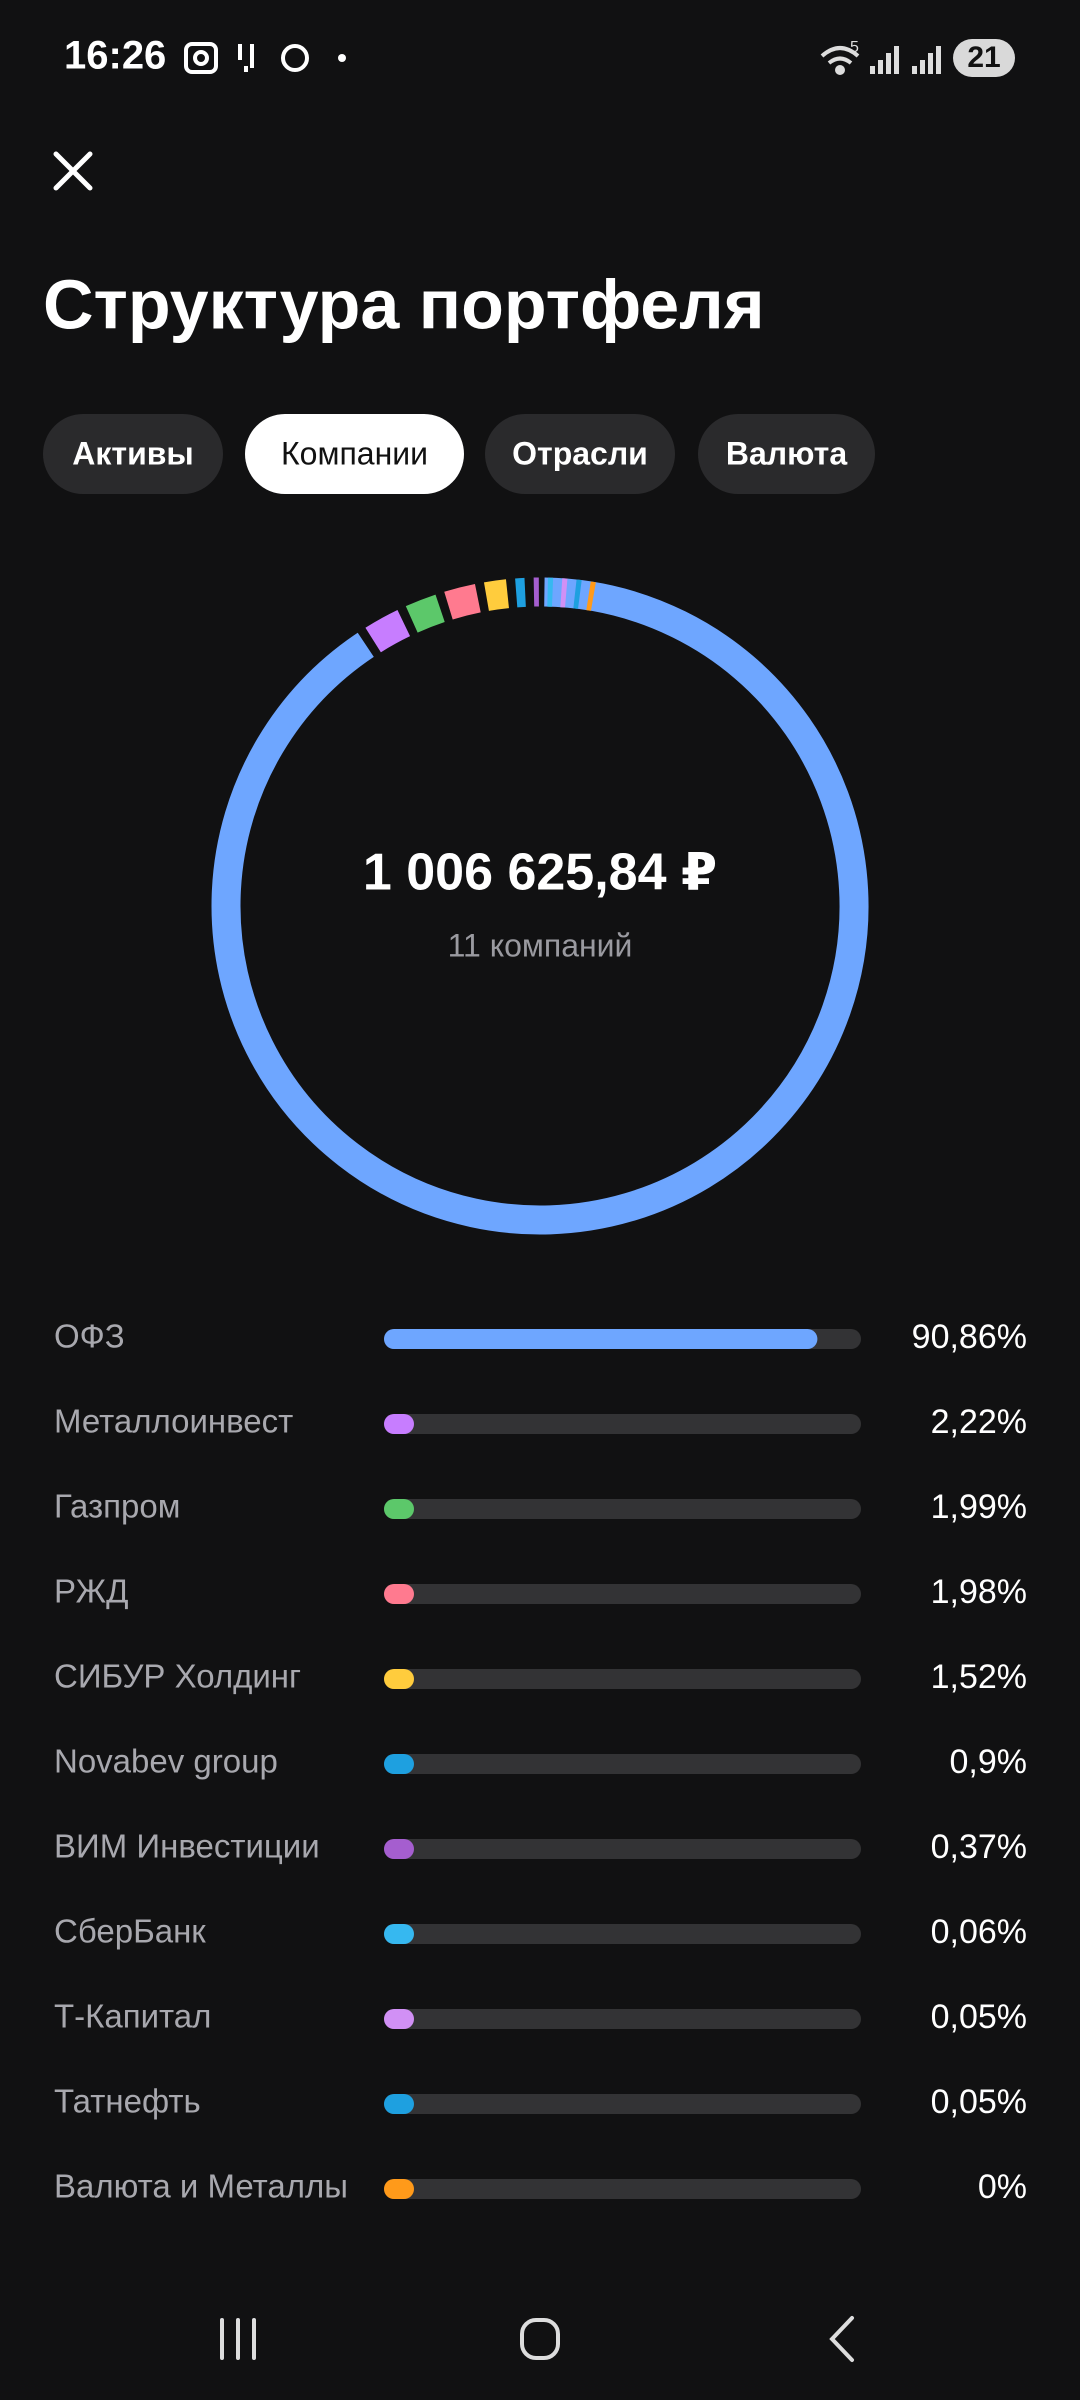 The image size is (1080, 2400). I want to click on company-name: Novabev group, so click(166, 1761).